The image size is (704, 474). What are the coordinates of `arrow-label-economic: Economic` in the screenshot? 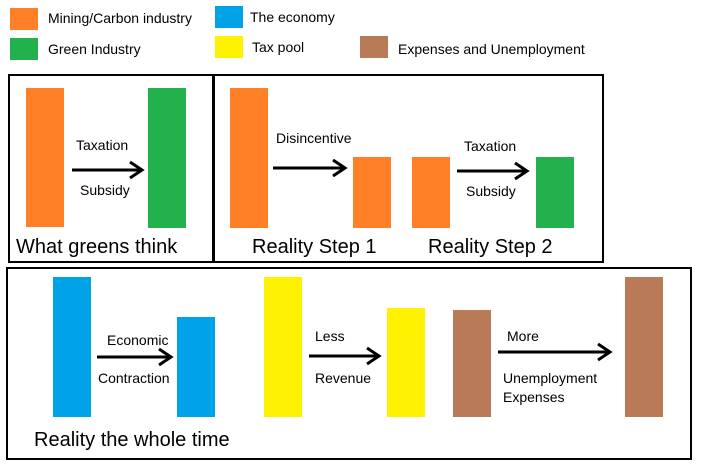 It's located at (138, 340).